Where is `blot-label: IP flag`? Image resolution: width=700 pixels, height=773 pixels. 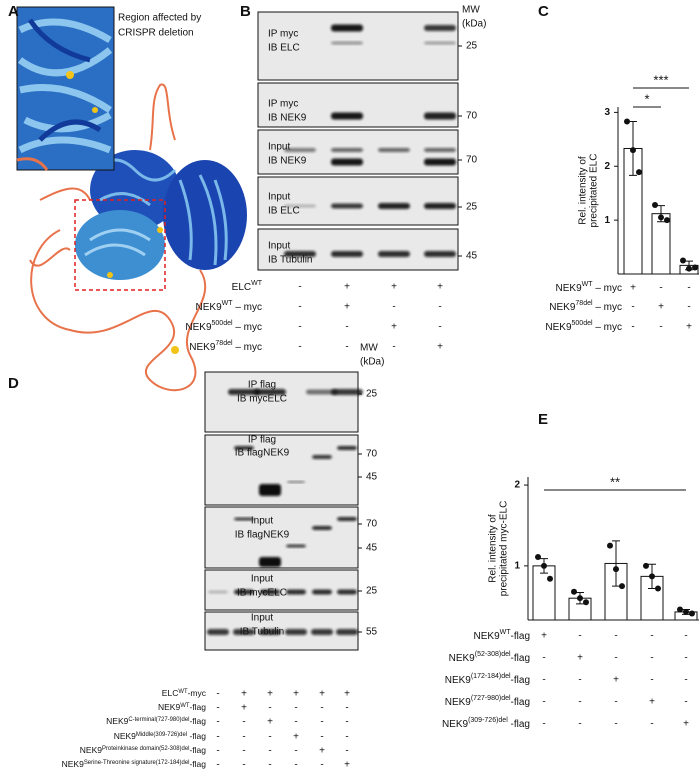
blot-label: IP flag is located at coordinates (262, 385).